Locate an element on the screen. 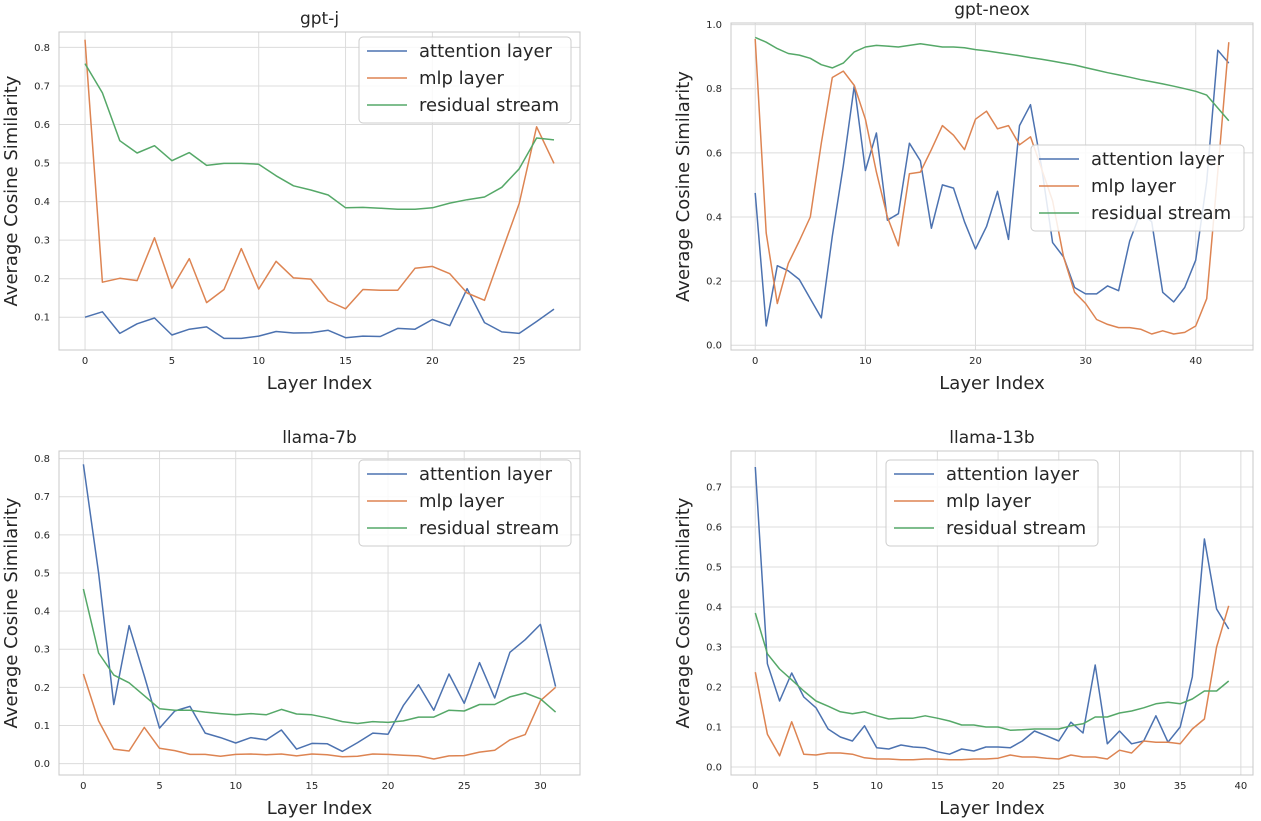 The image size is (1261, 821). y-tick-label: 1.0 is located at coordinates (714, 25).